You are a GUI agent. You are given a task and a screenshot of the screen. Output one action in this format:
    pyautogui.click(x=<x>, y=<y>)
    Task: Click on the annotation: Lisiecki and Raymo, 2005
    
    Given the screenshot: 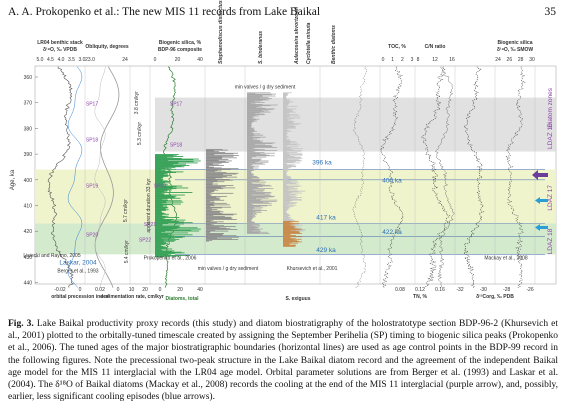 What is the action you would take?
    pyautogui.click(x=51, y=256)
    